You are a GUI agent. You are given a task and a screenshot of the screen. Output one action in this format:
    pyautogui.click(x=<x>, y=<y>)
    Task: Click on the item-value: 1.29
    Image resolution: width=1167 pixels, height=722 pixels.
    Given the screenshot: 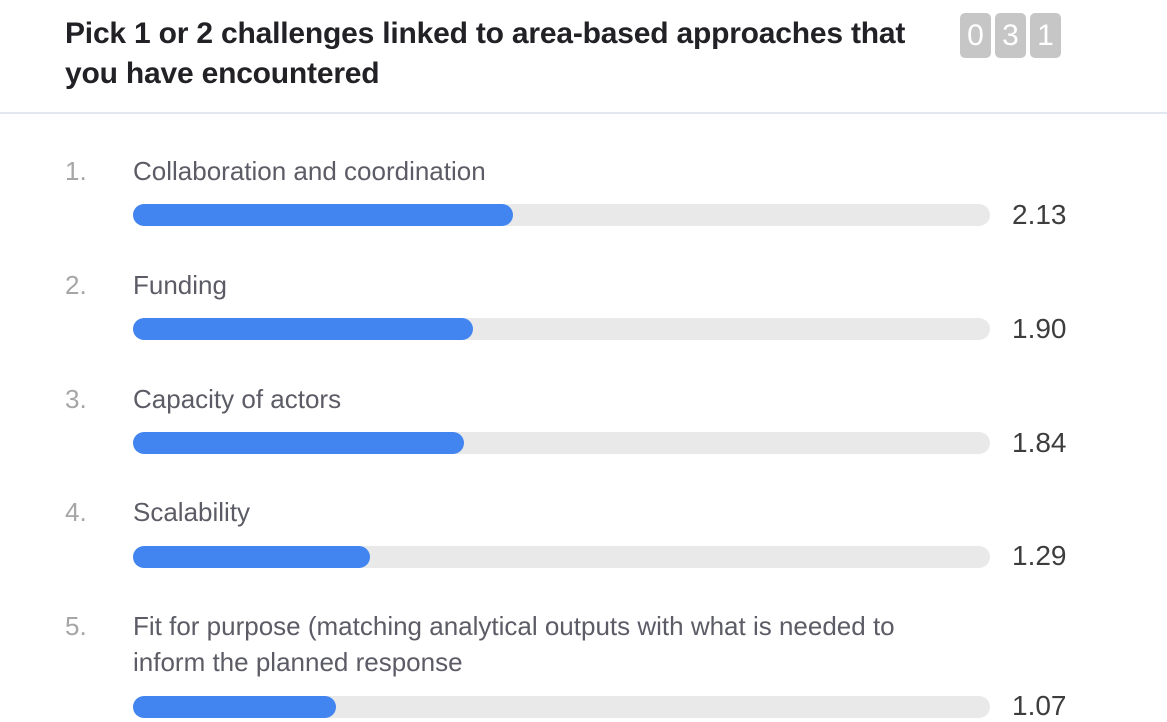 What is the action you would take?
    pyautogui.click(x=1039, y=556)
    